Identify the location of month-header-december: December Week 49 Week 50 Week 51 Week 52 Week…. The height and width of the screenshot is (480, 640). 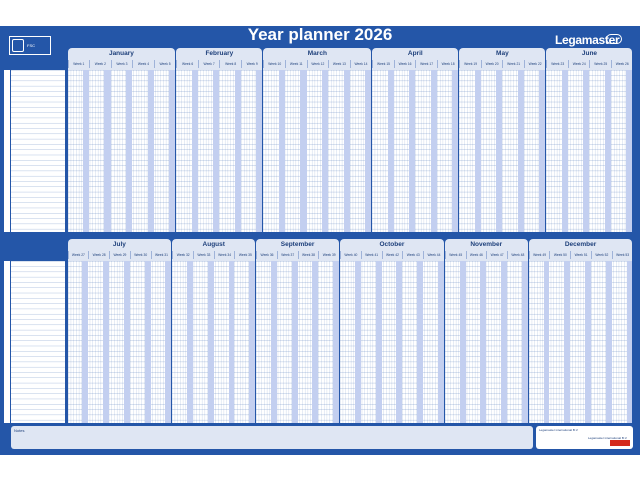
(580, 250).